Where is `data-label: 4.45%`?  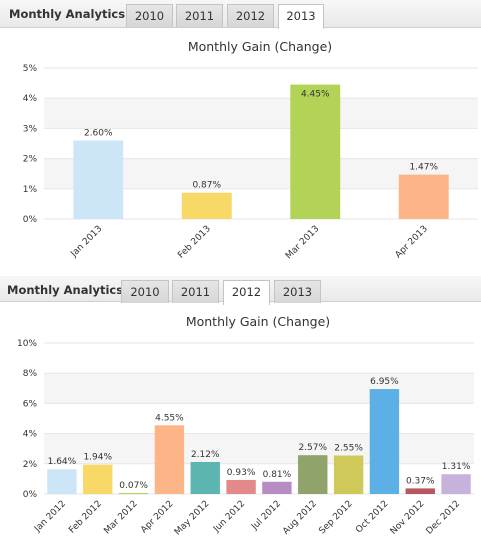 data-label: 4.45% is located at coordinates (315, 95).